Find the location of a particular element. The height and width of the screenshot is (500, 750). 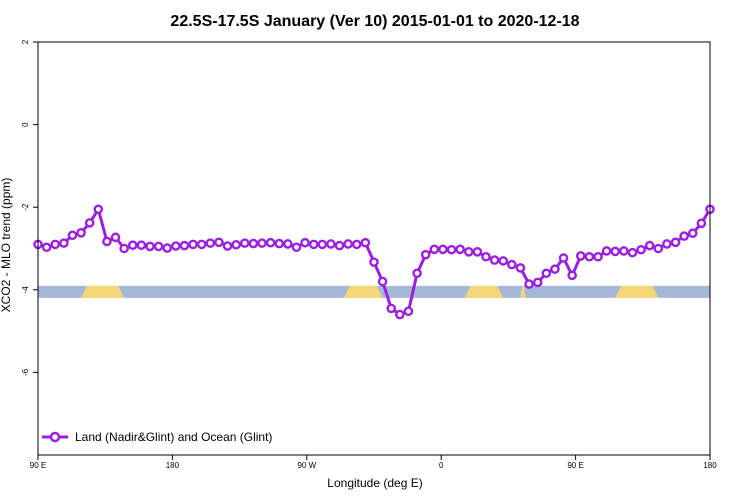

legend: Land (Nadir&Glint) and Ocean (Glint) is located at coordinates (157, 437).